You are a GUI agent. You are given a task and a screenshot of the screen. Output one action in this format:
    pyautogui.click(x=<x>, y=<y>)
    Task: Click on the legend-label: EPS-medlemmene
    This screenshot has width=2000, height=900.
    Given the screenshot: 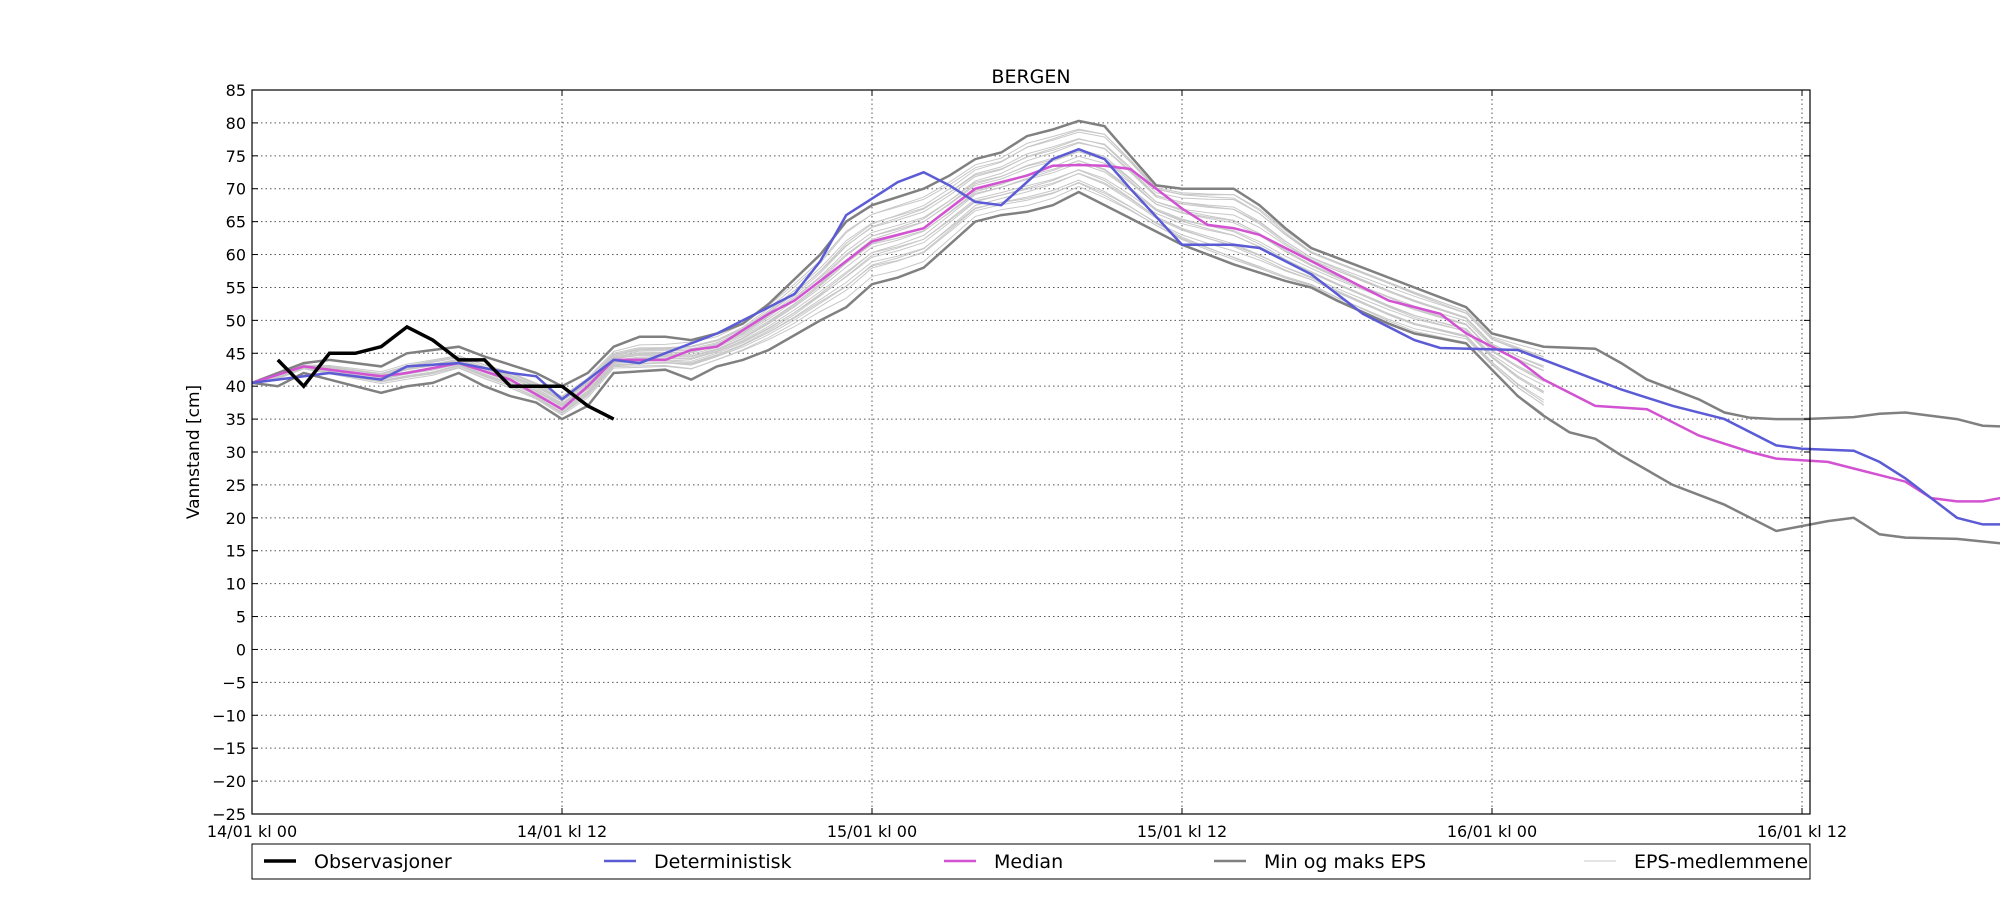 What is the action you would take?
    pyautogui.click(x=1721, y=862)
    